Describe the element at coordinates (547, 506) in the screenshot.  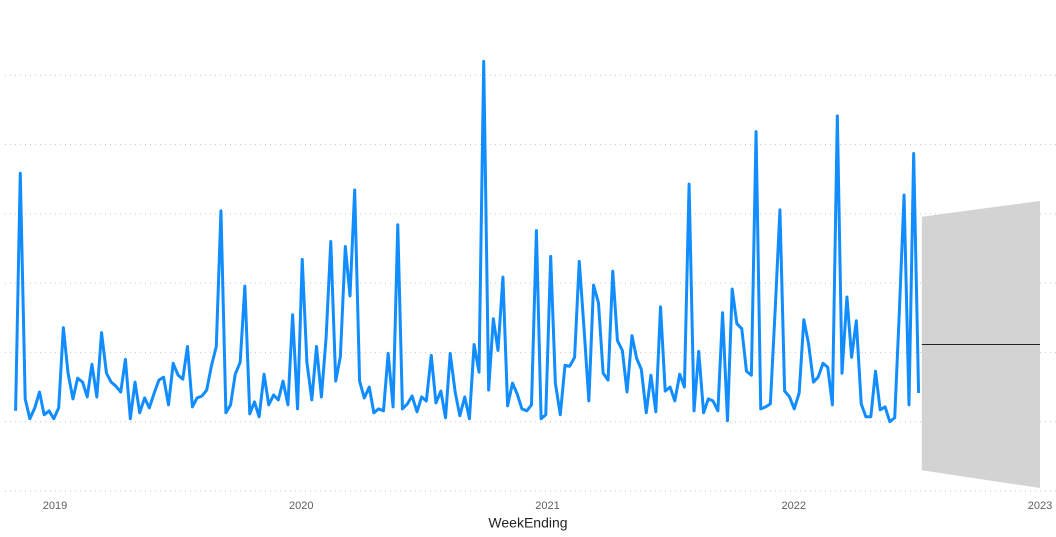
I see `x-tick-label: 2021` at that location.